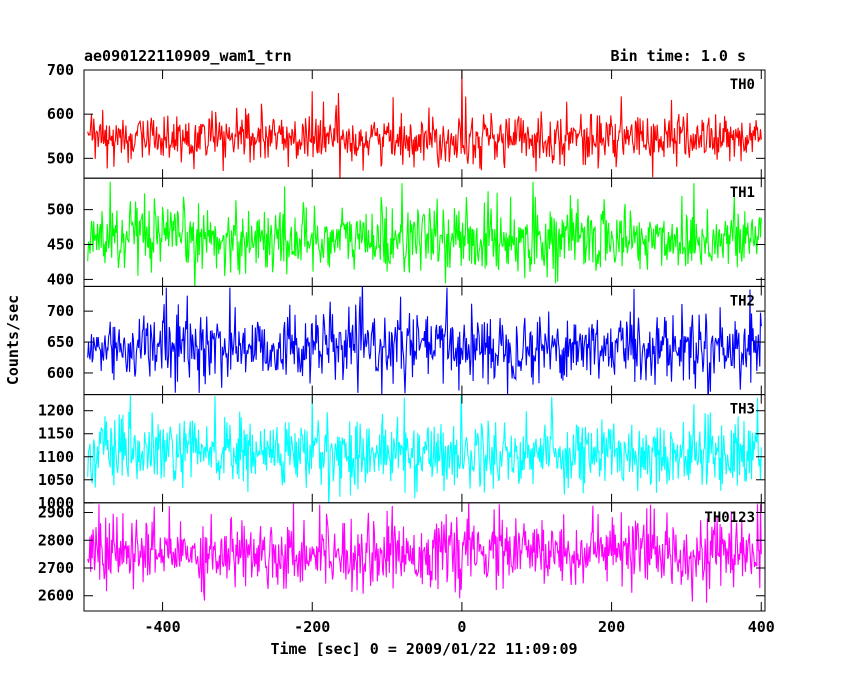 Image resolution: width=850 pixels, height=685 pixels. I want to click on y-tick-label: 2800, so click(56, 540).